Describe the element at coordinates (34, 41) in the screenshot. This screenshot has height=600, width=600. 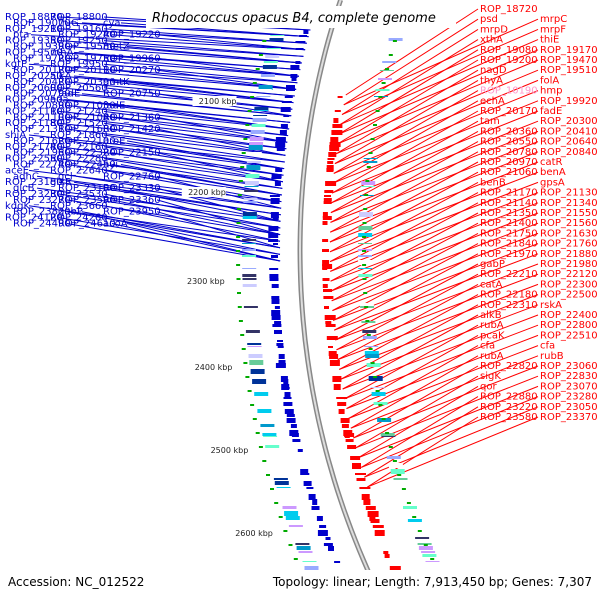
I see `left-gene-label: ROP_19350` at that location.